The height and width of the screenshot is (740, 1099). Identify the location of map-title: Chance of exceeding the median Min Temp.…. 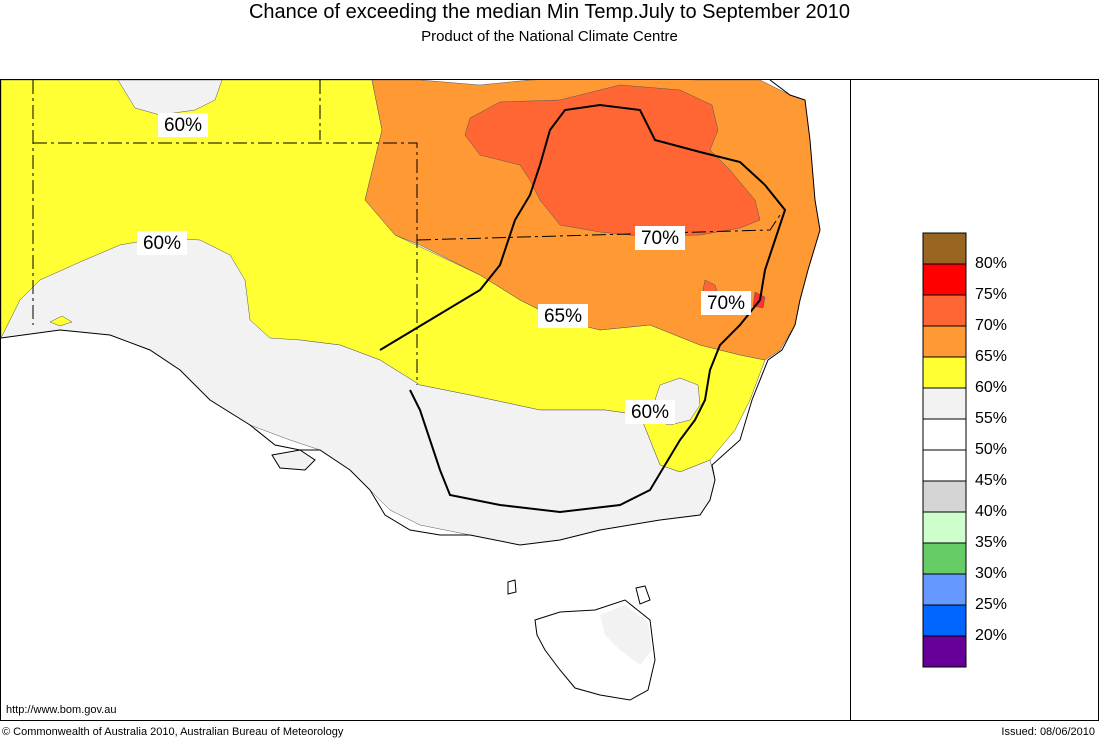
(549, 12).